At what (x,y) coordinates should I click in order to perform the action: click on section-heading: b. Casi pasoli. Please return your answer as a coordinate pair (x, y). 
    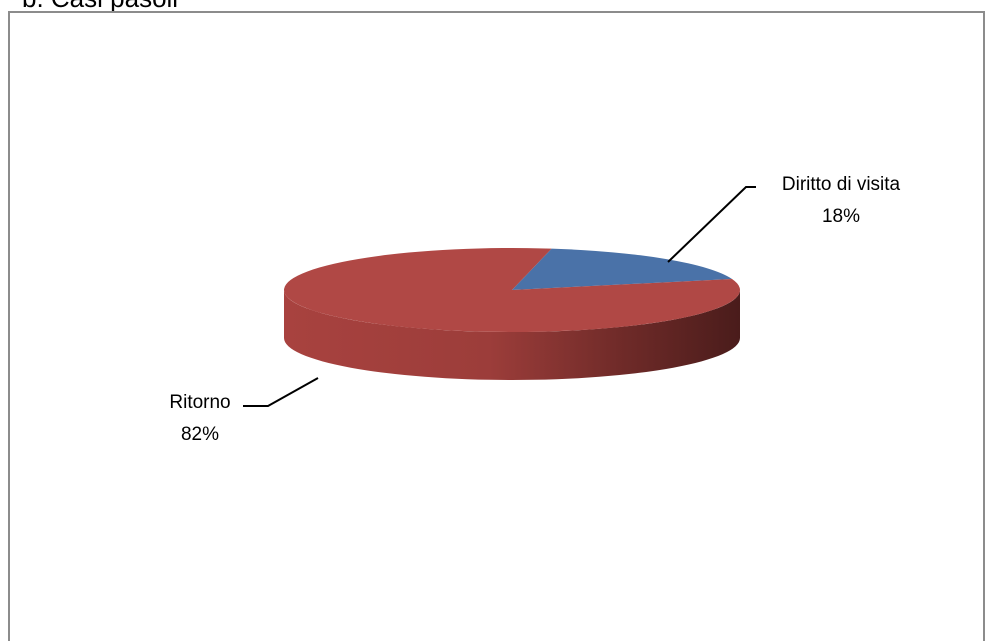
    Looking at the image, I should click on (100, 7).